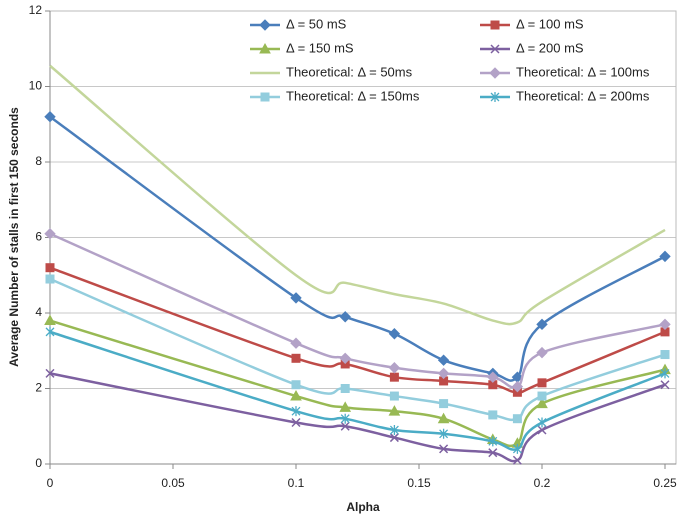 The image size is (679, 519). I want to click on x-tick-label: 0.25, so click(665, 483).